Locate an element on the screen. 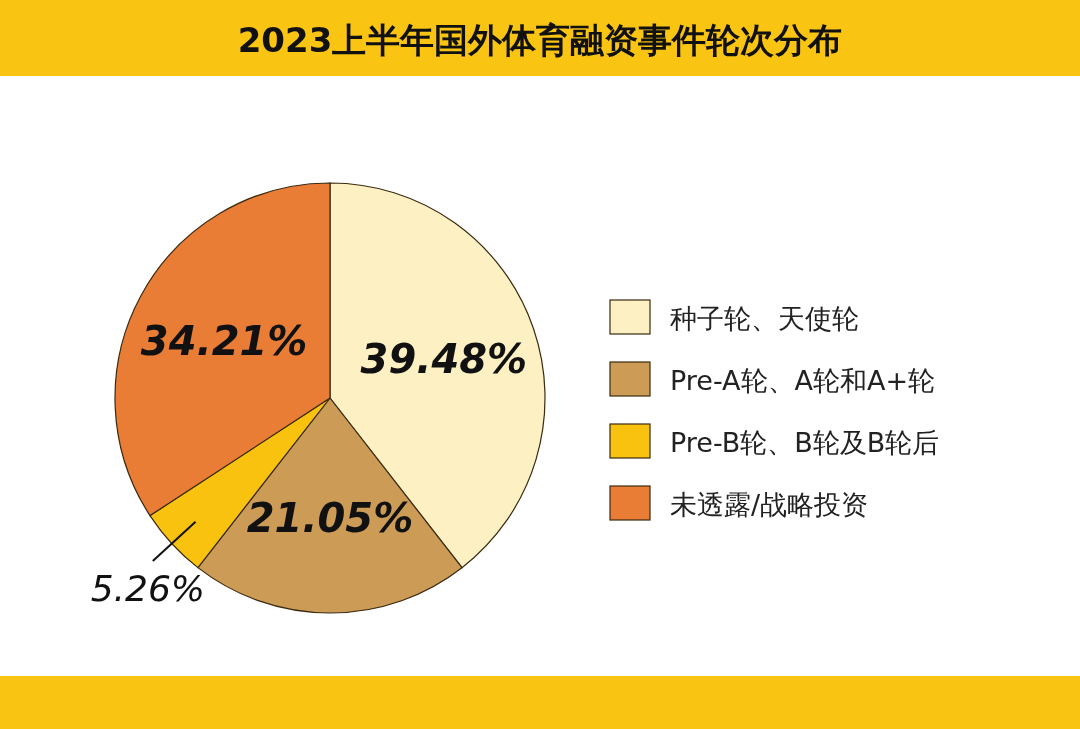 This screenshot has width=1080, height=729. legend-label: 种子轮、天使轮 is located at coordinates (764, 318).